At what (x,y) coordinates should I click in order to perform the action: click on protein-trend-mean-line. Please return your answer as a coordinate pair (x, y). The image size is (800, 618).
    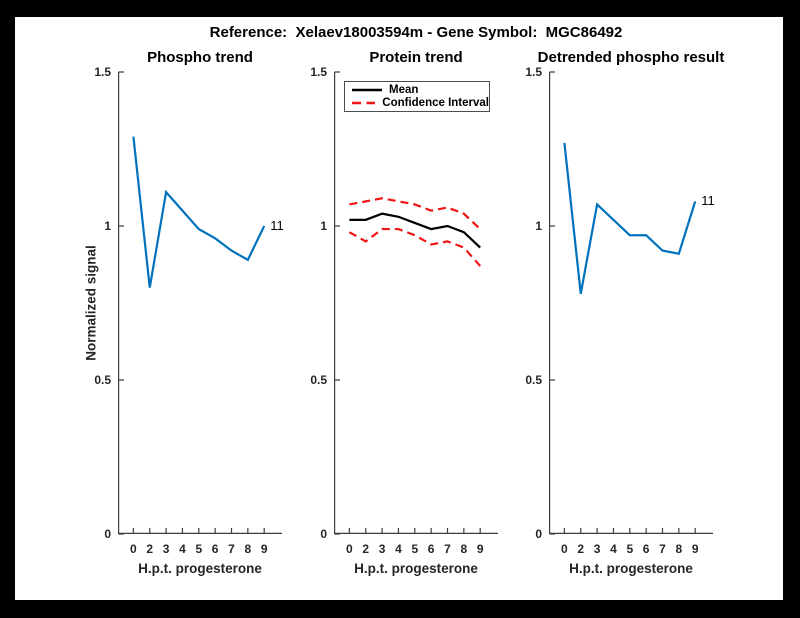
    Looking at the image, I should click on (415, 230).